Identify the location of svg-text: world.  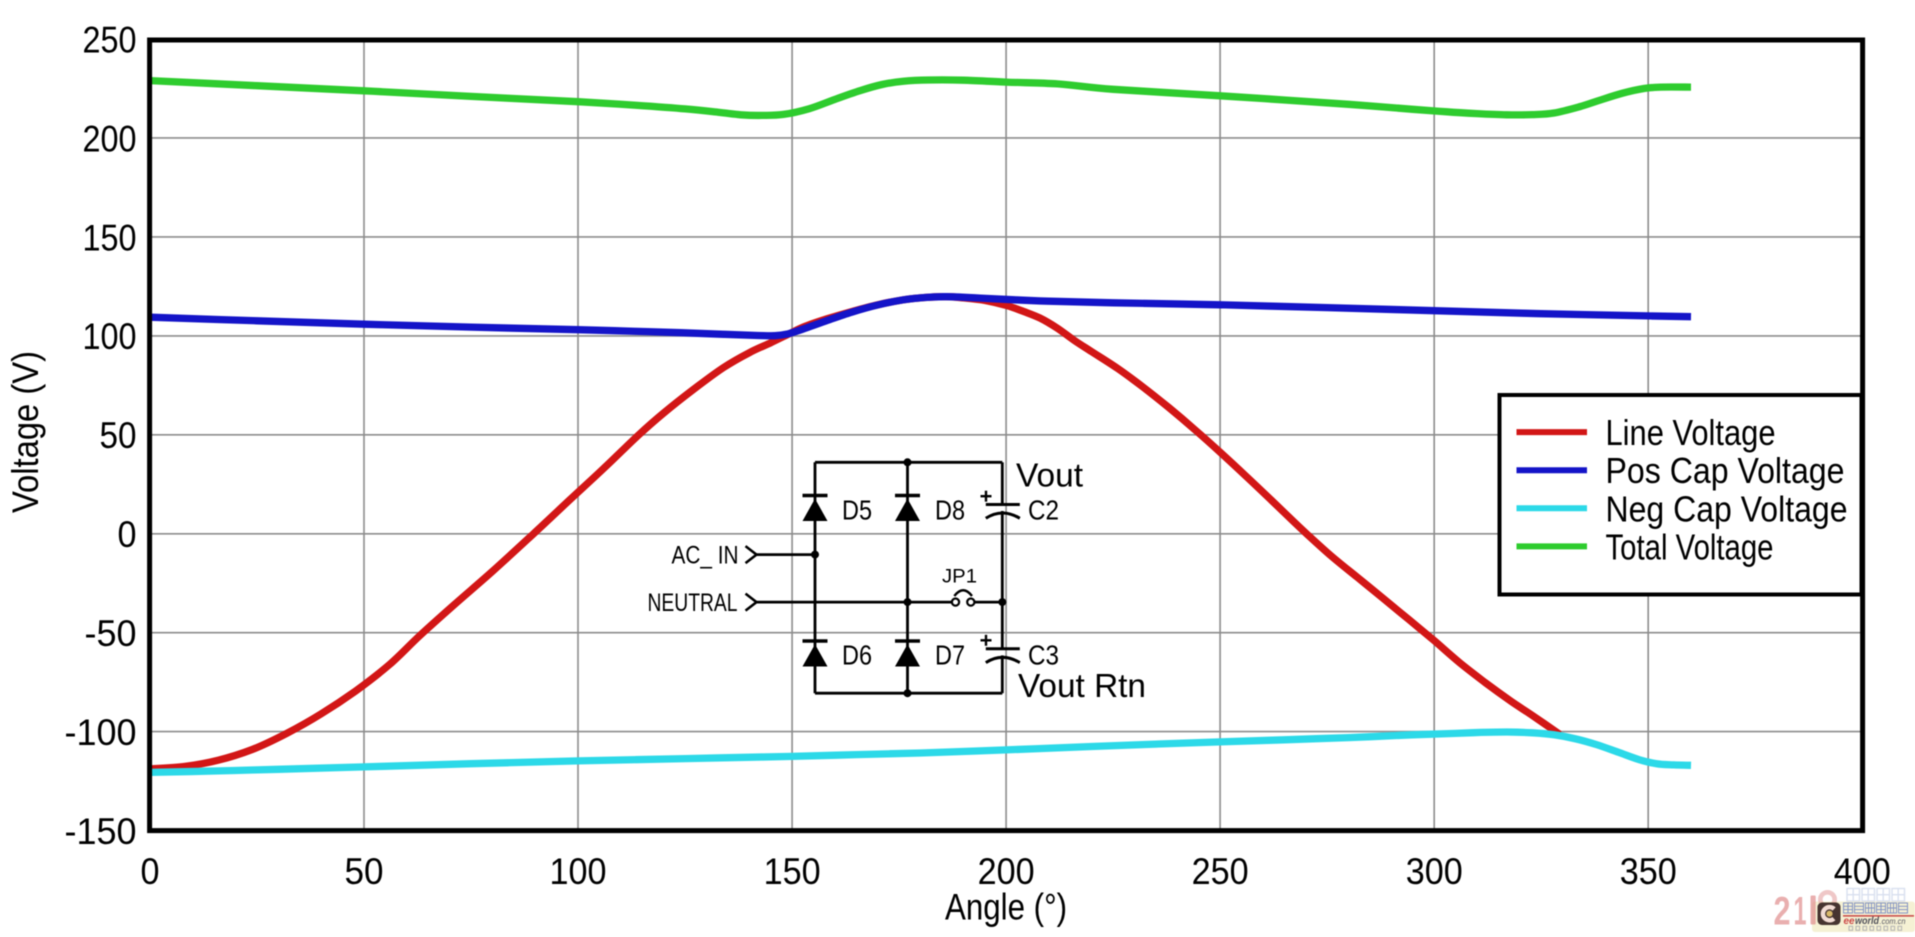
(1867, 921).